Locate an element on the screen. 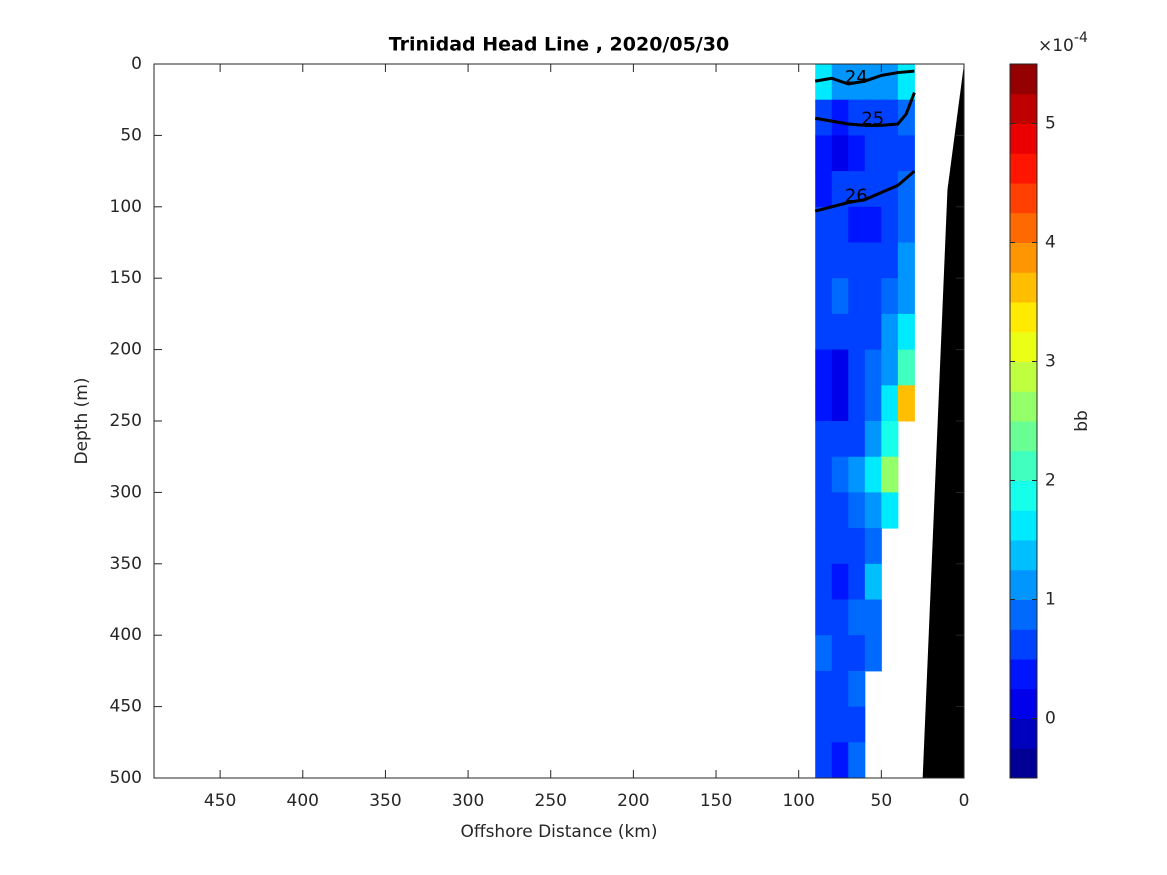 The image size is (1167, 875). x-tick-label: 0 is located at coordinates (964, 801).